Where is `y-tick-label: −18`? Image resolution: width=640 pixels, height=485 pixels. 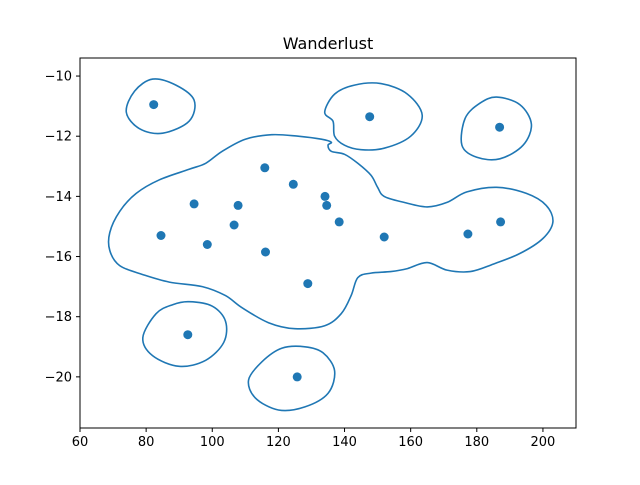 y-tick-label: −18 is located at coordinates (58, 317).